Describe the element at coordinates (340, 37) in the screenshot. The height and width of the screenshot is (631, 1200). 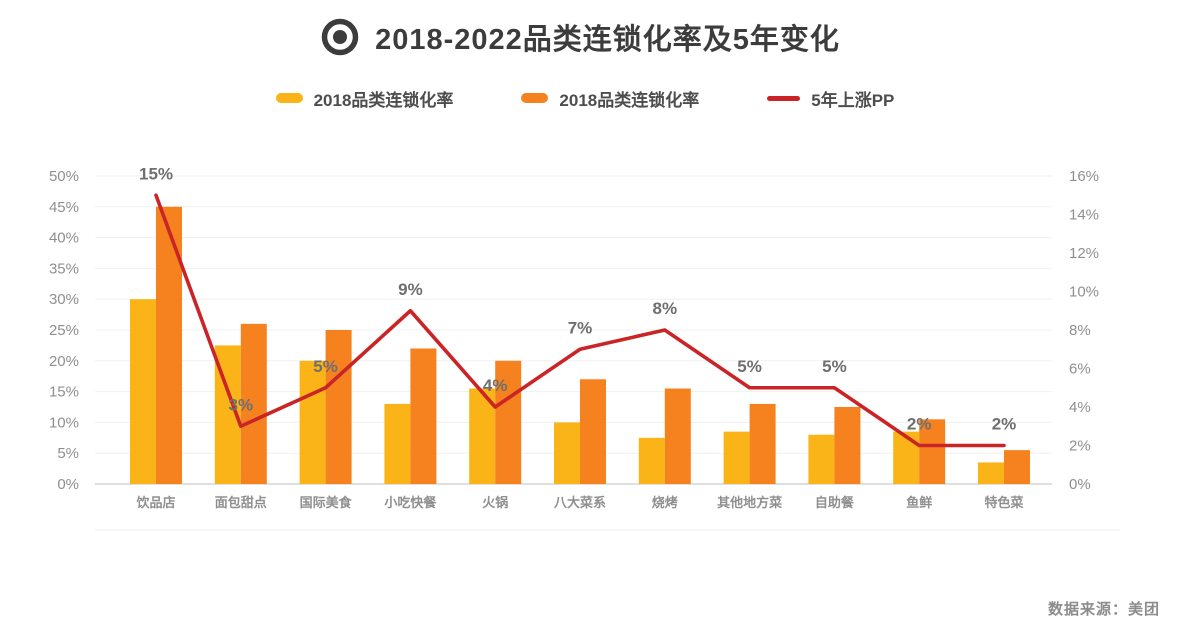
I see `bullseye-icon` at that location.